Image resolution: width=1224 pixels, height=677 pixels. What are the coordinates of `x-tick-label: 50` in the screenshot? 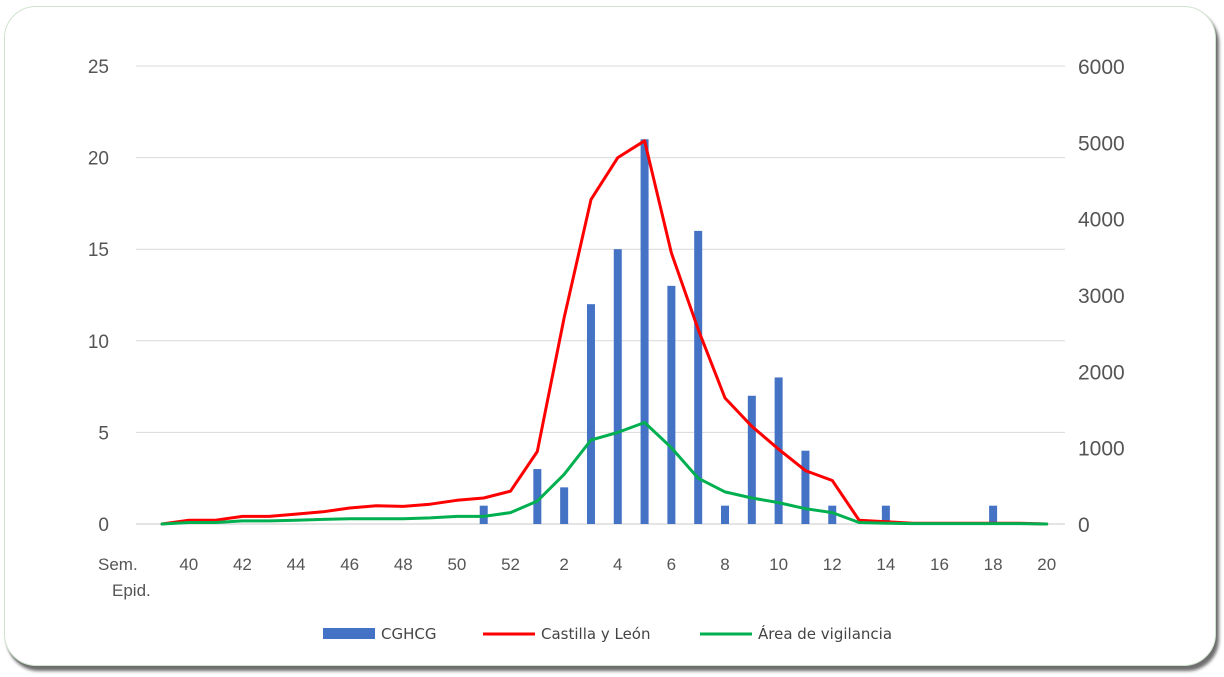 It's located at (456, 564).